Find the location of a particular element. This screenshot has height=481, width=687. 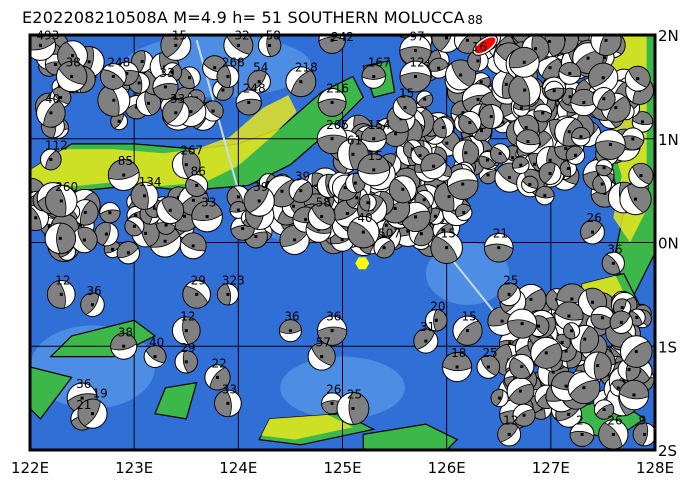

event-depth-label: 248 is located at coordinates (254, 88).